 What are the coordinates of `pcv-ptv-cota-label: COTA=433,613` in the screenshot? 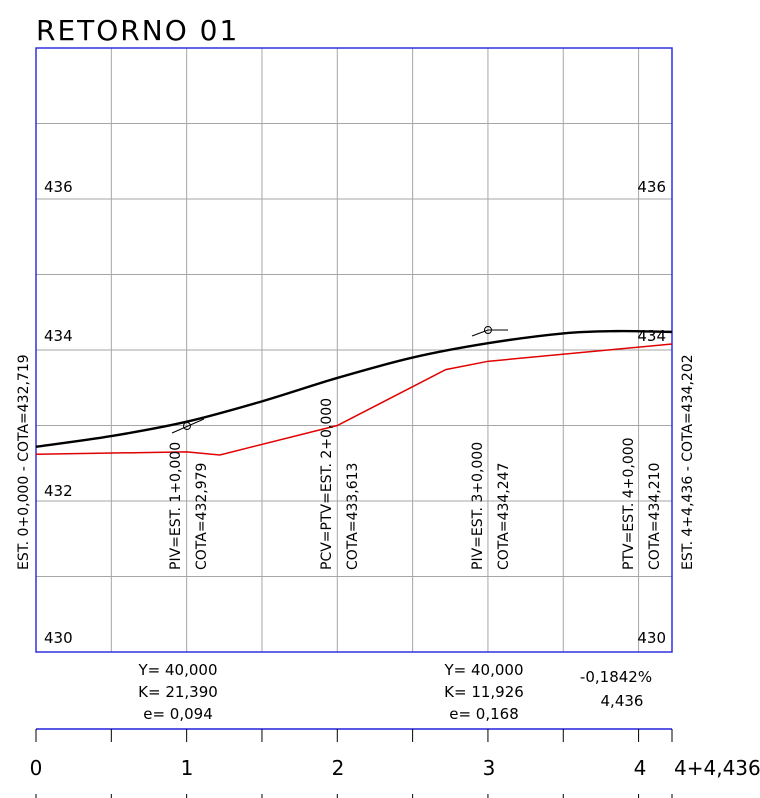 It's located at (353, 516).